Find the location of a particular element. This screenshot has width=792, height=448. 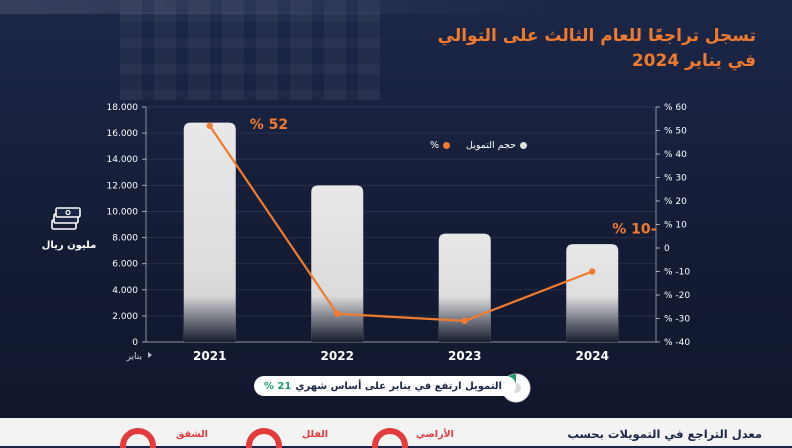

x-tick-label: 2023 is located at coordinates (464, 356).